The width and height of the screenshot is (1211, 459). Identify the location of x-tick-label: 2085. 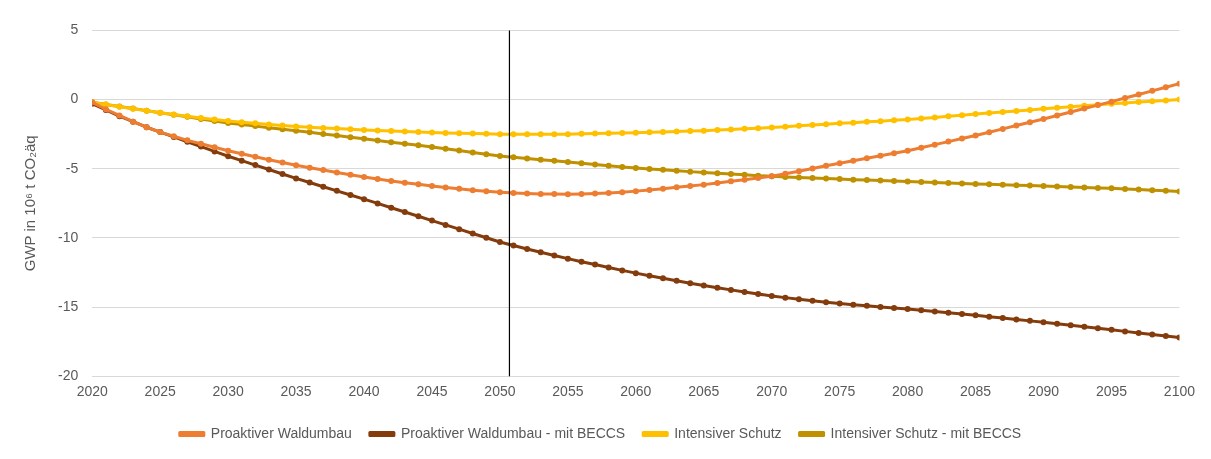
(976, 391).